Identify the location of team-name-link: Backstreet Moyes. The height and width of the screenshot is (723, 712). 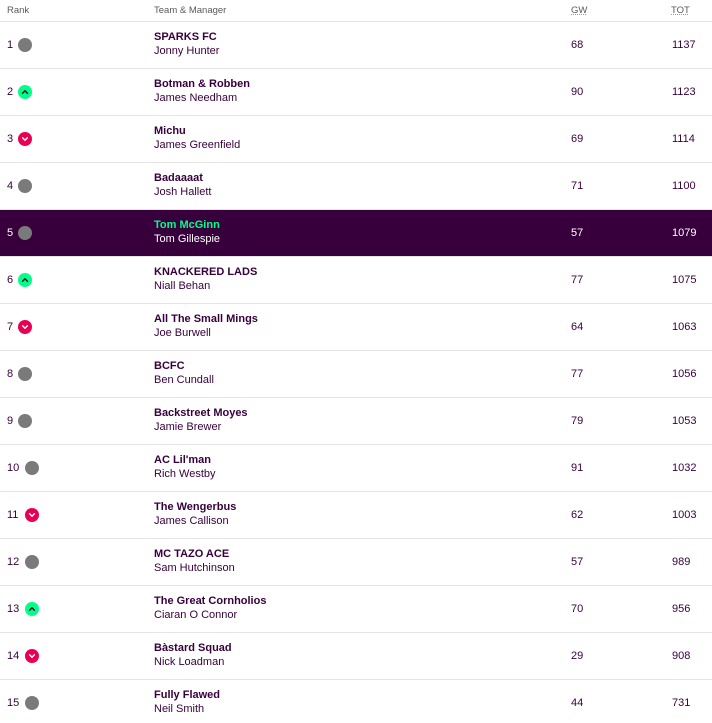
(201, 413).